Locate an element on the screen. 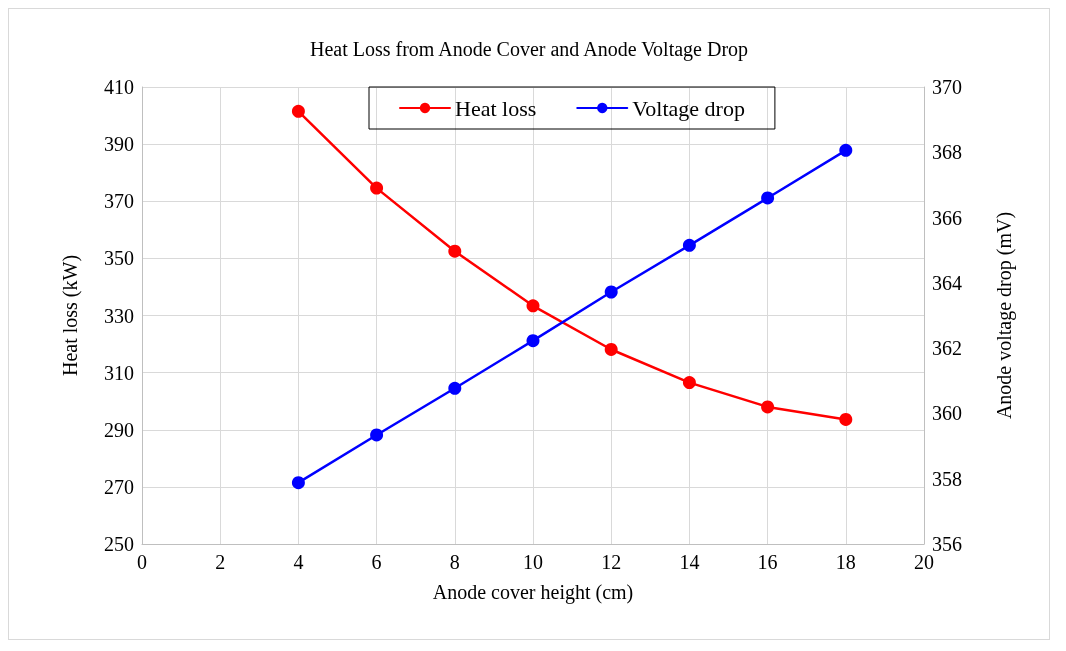 This screenshot has height=651, width=1066. x-tick-label: 20 is located at coordinates (924, 562).